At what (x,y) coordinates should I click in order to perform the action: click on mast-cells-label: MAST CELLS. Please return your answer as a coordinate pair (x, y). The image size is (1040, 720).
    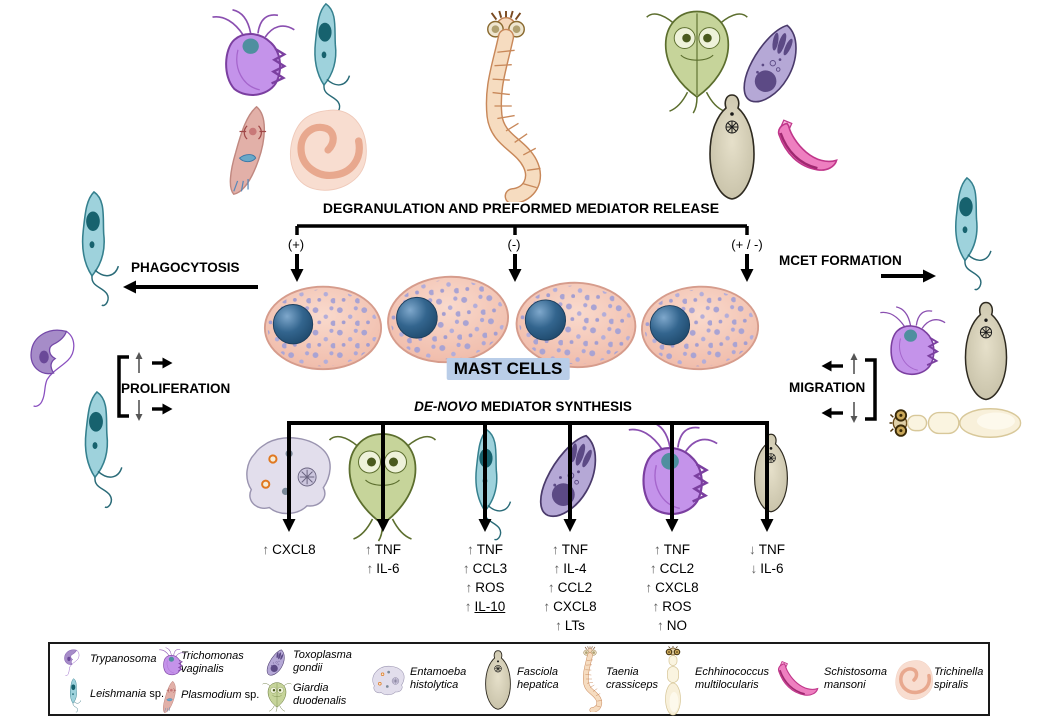
    Looking at the image, I should click on (508, 369).